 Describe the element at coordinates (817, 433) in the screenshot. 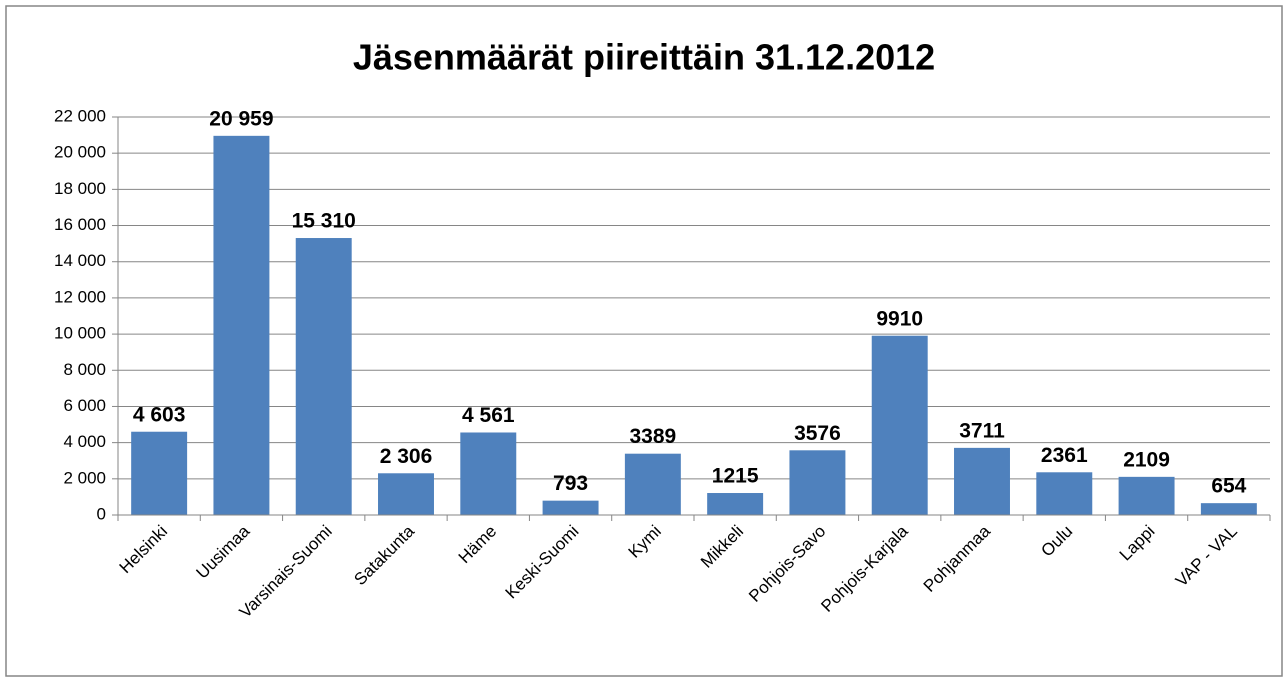

I see `data-label: 3576` at that location.